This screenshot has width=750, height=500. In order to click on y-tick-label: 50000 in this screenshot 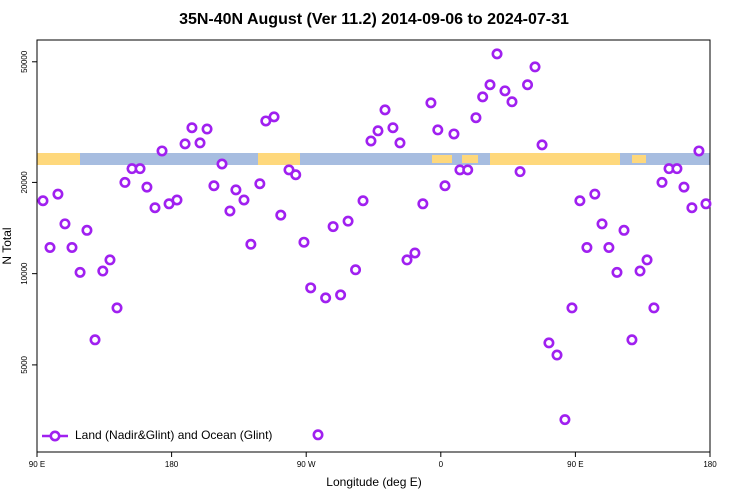, I will do `click(24, 61)`.